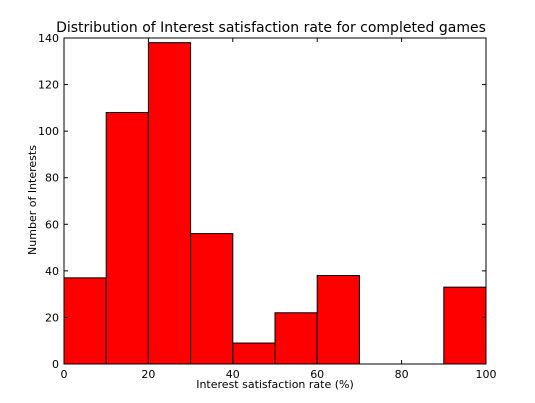 The width and height of the screenshot is (535, 403). What do you see at coordinates (48, 131) in the screenshot?
I see `y-tick-label: 100` at bounding box center [48, 131].